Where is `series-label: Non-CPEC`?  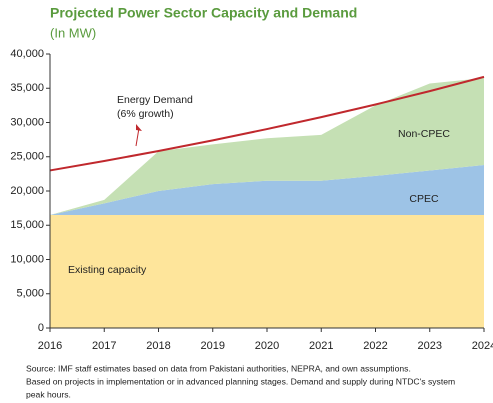
series-label: Non-CPEC is located at coordinates (424, 134).